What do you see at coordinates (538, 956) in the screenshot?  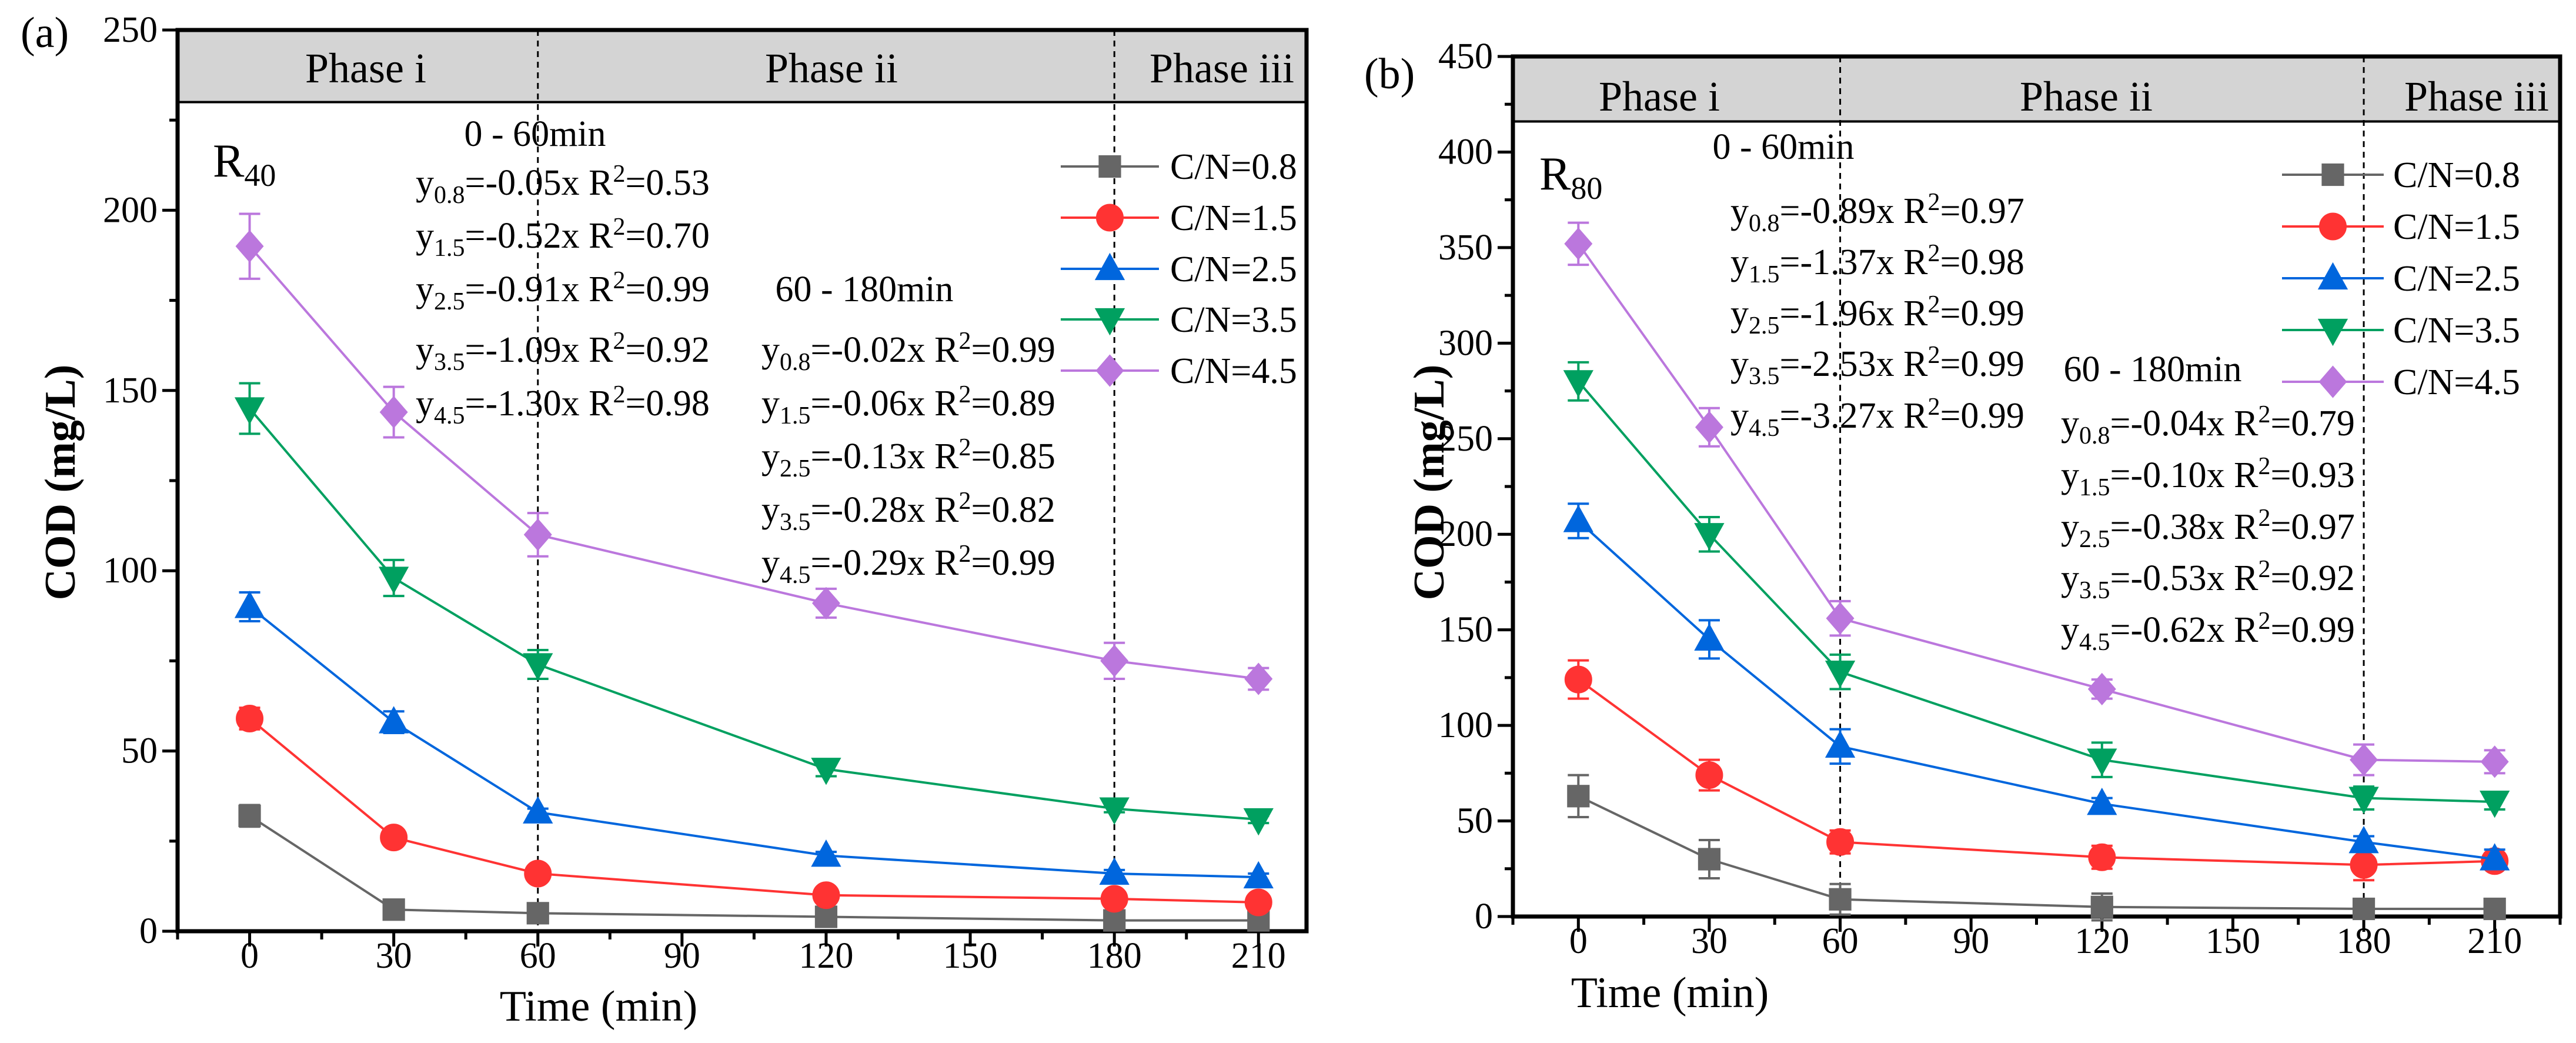 I see `x-tick-label: 60` at bounding box center [538, 956].